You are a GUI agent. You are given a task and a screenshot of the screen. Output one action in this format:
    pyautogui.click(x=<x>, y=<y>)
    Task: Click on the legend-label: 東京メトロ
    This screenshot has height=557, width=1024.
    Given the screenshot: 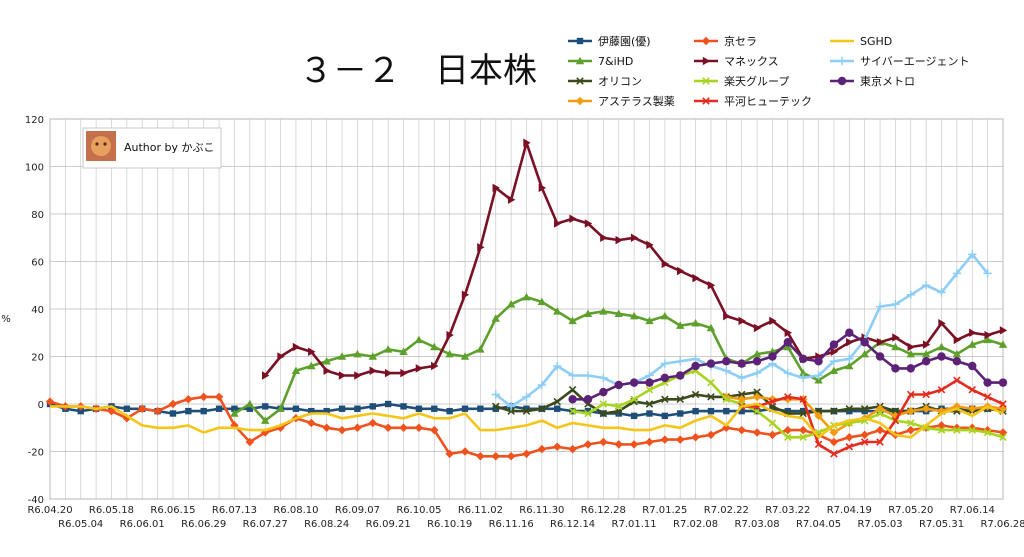 What is the action you would take?
    pyautogui.click(x=887, y=81)
    